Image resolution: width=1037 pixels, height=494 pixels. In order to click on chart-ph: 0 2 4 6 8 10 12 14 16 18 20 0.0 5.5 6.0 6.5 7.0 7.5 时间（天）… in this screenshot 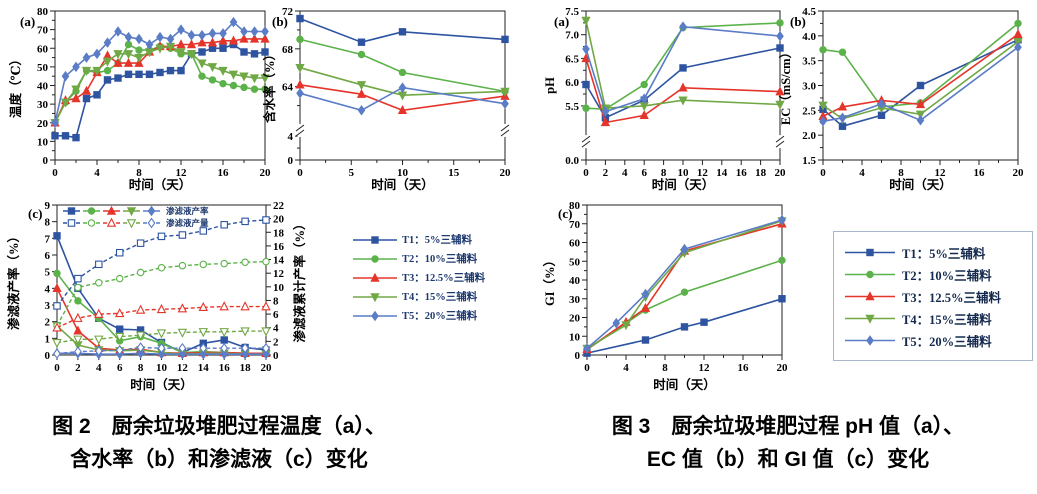, I will do `click(665, 99)`.